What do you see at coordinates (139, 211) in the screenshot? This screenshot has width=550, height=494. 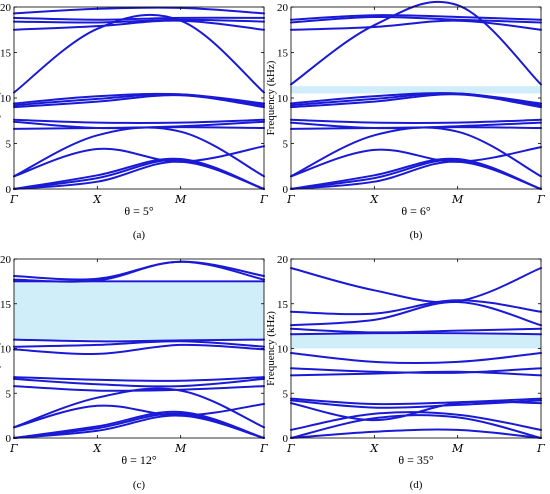 I see `angle-label: θ = 5°` at bounding box center [139, 211].